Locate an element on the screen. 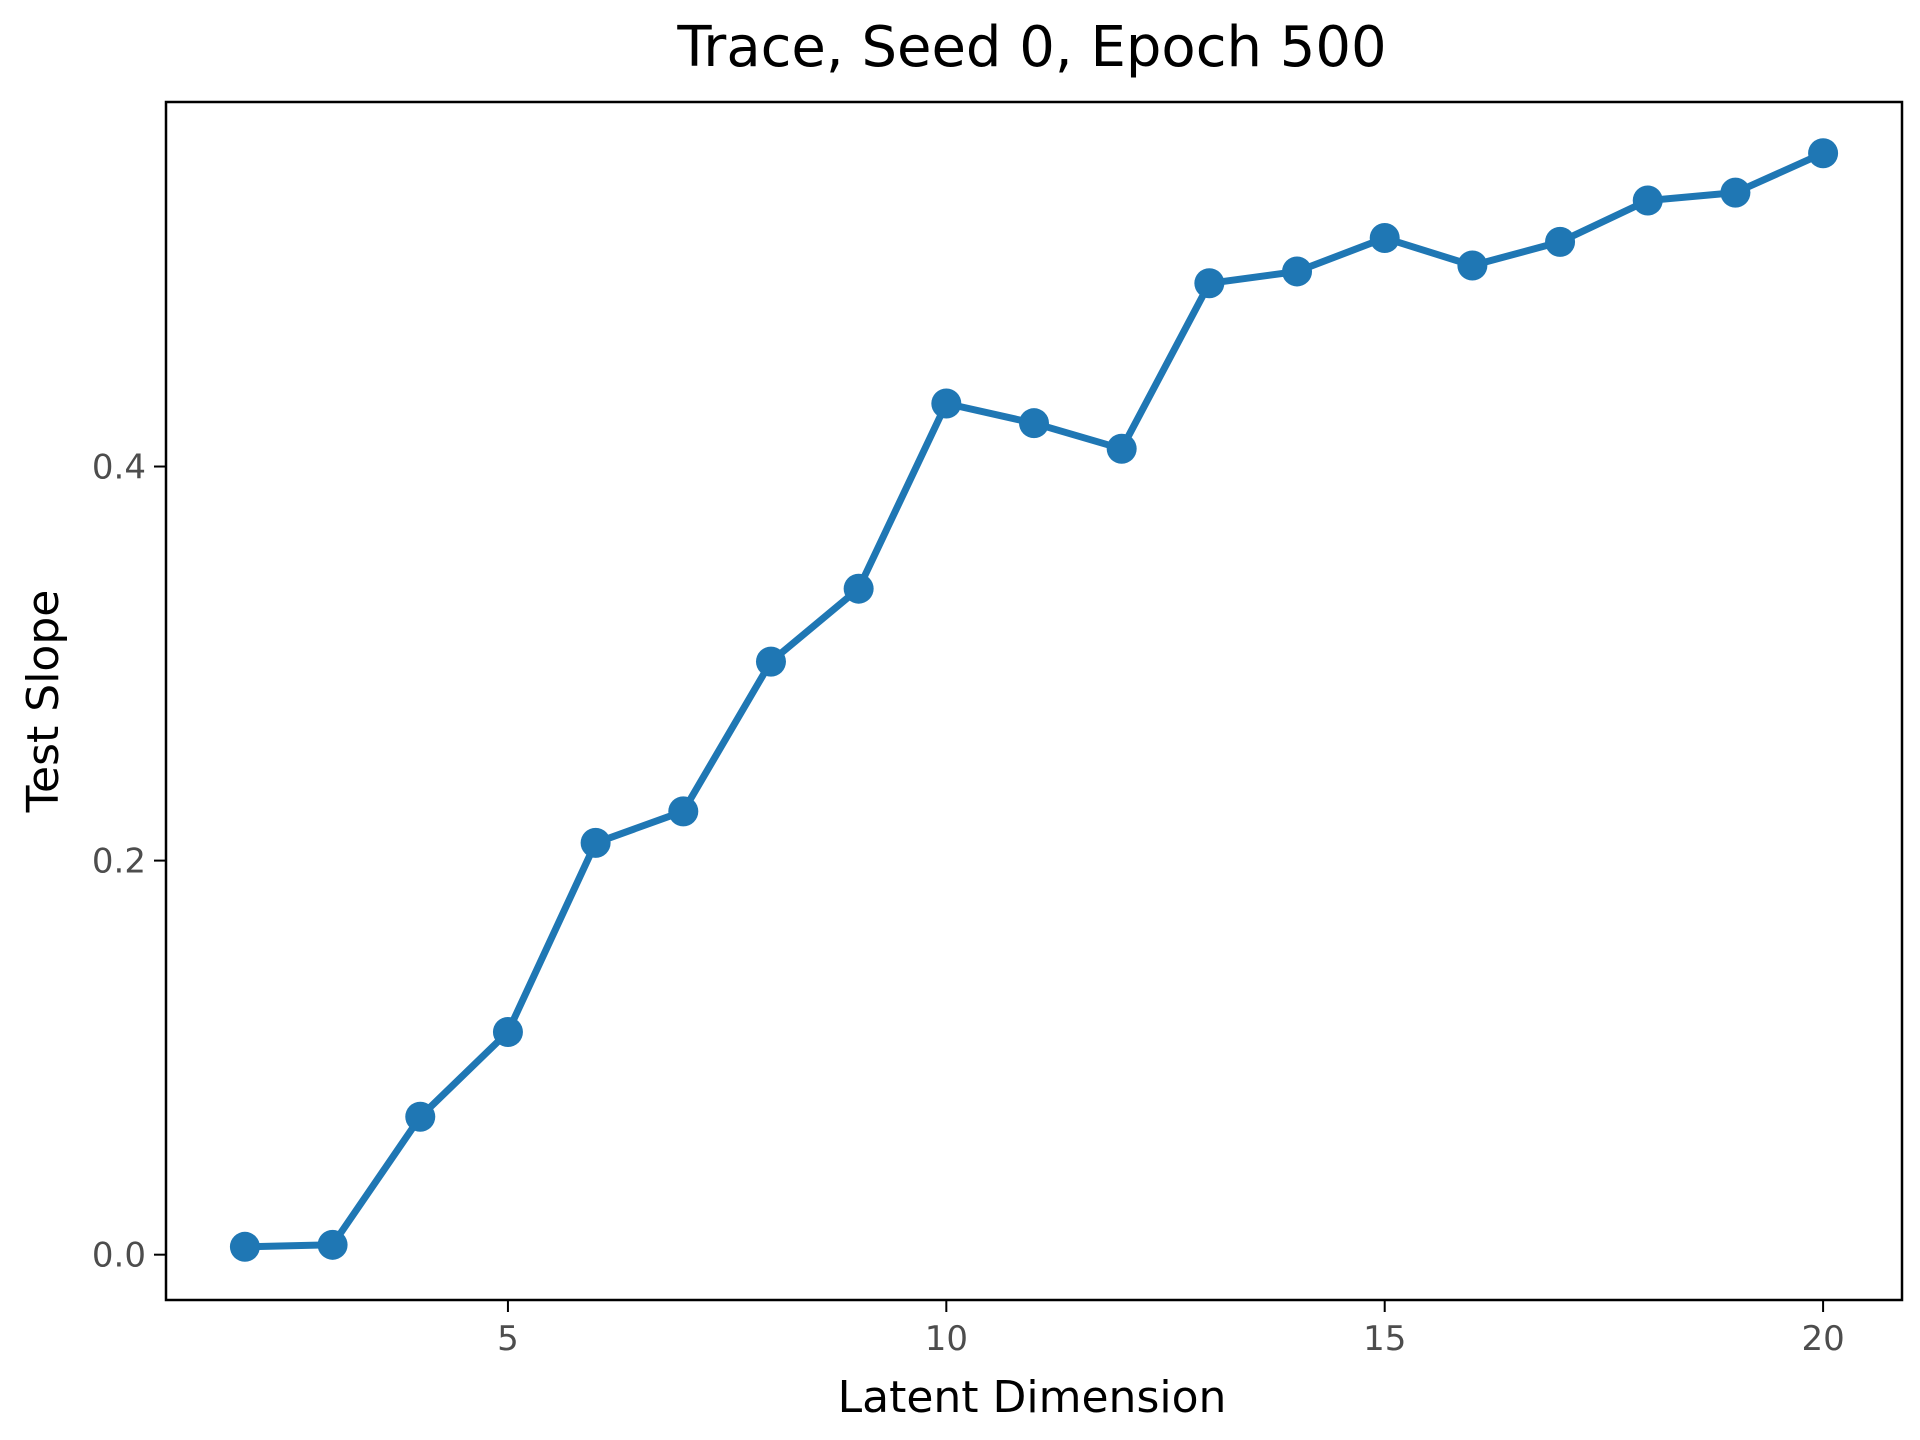 This screenshot has width=1920, height=1440. y-tick-label: 0.4 is located at coordinates (119, 468).